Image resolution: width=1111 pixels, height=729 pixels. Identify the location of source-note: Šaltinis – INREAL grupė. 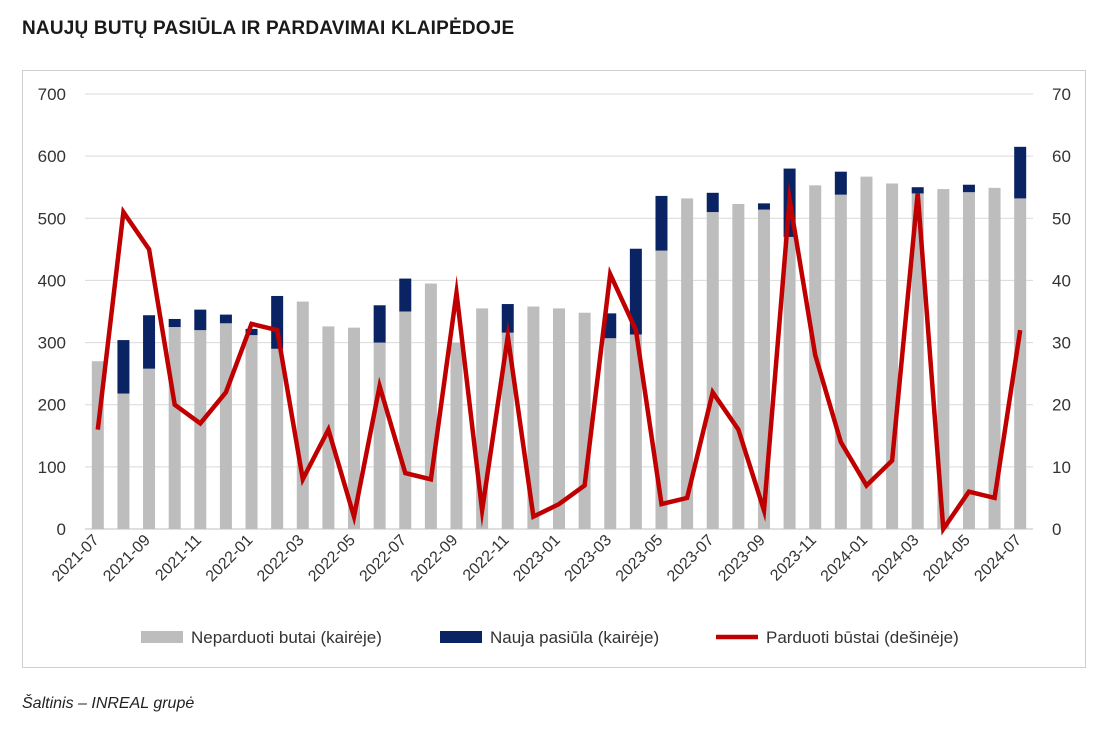
(108, 703).